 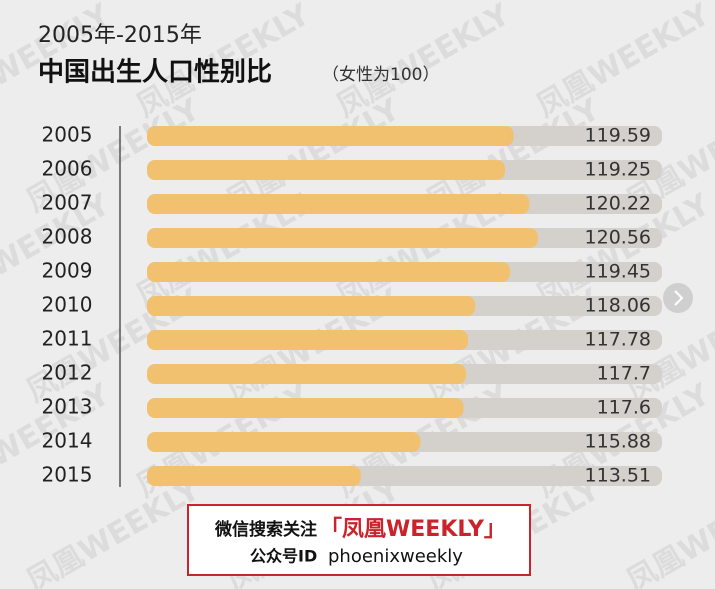 I want to click on value-label: 117.6, so click(x=624, y=408).